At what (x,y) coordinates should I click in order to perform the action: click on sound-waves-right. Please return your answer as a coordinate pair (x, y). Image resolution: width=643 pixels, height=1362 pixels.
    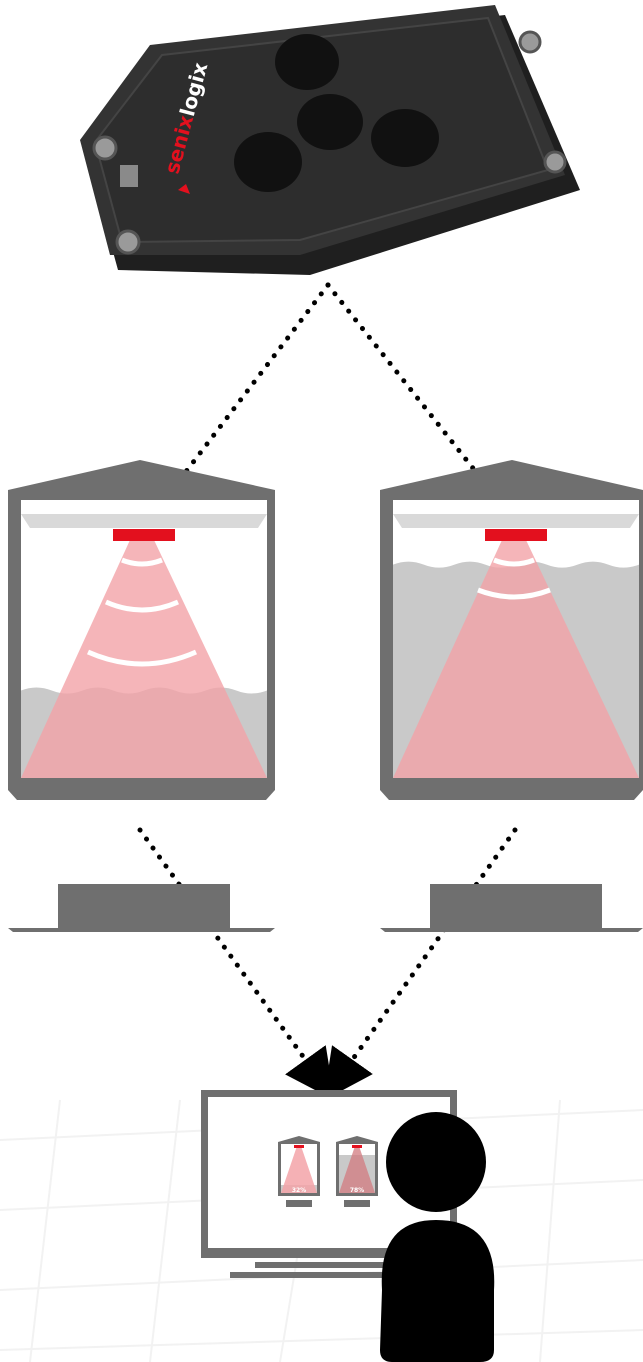
    Looking at the image, I should click on (514, 578).